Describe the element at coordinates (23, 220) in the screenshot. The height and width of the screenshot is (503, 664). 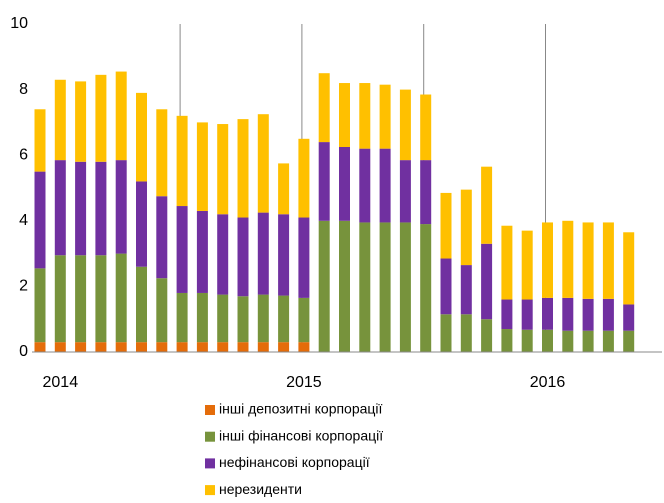
I see `y-tick-label: 4` at that location.